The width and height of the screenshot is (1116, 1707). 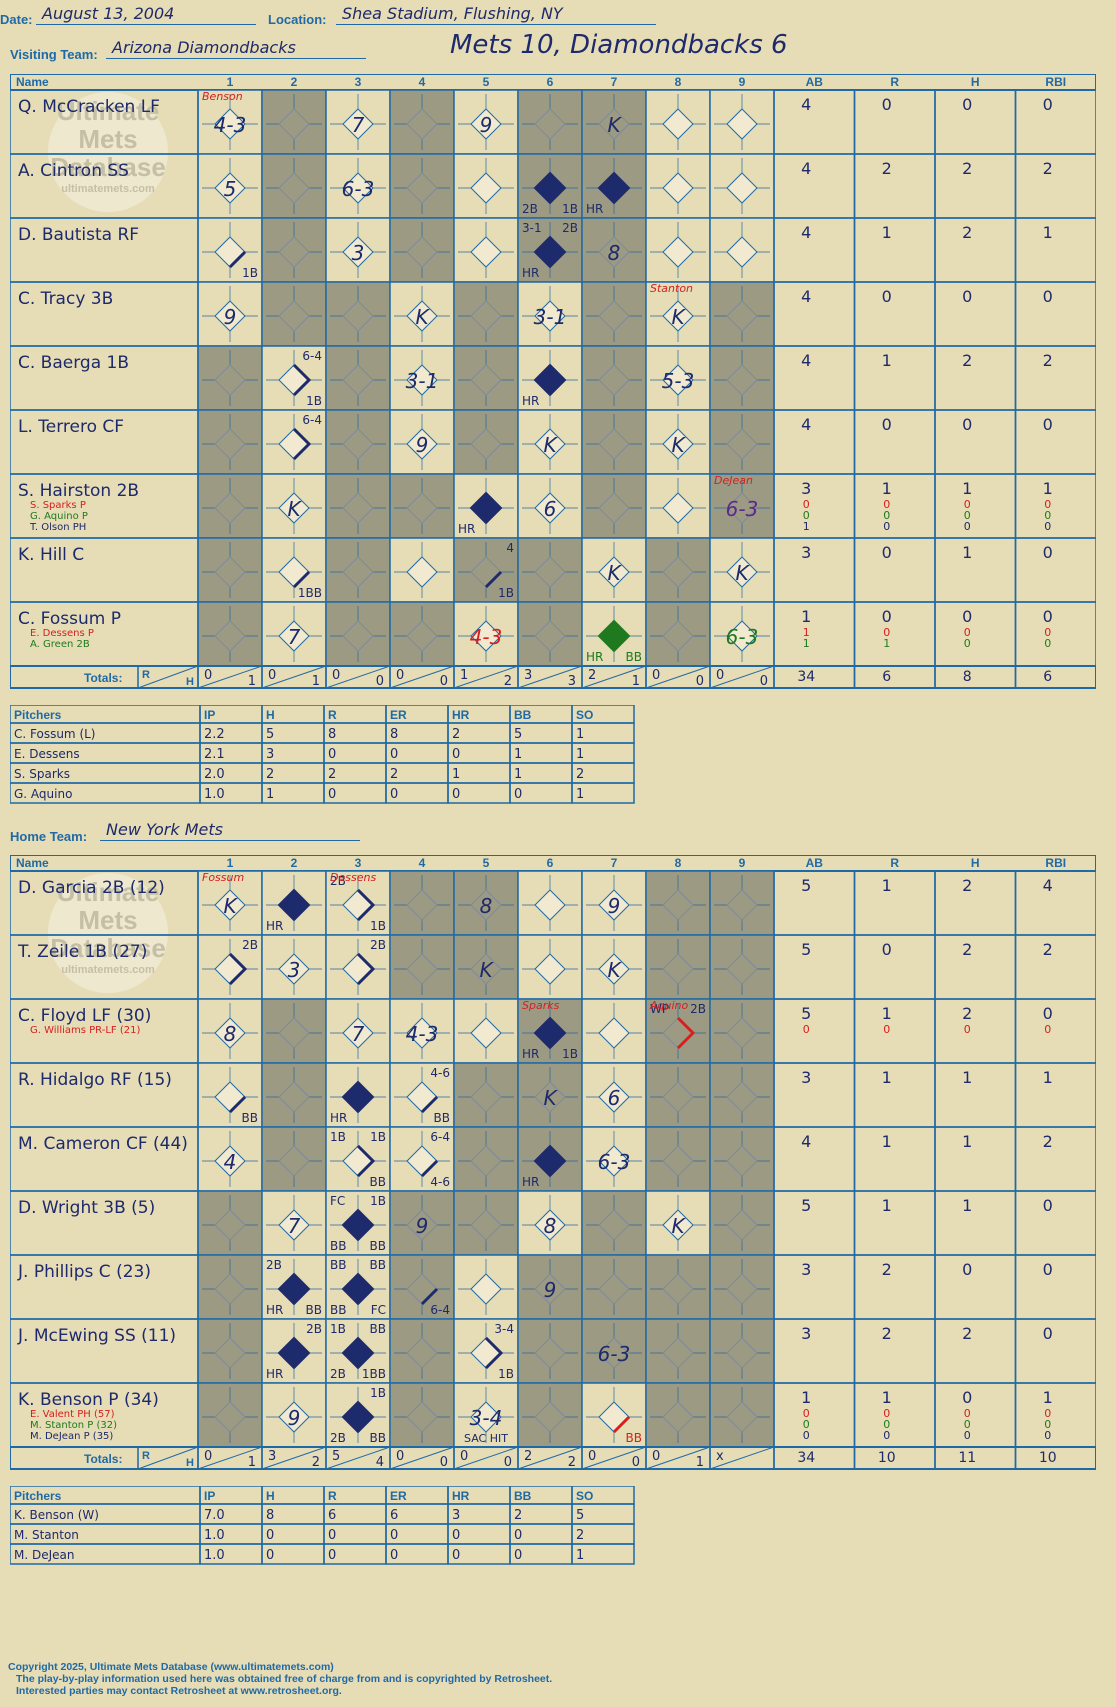 I want to click on batter-name: A. Cintron SS, so click(x=73, y=171).